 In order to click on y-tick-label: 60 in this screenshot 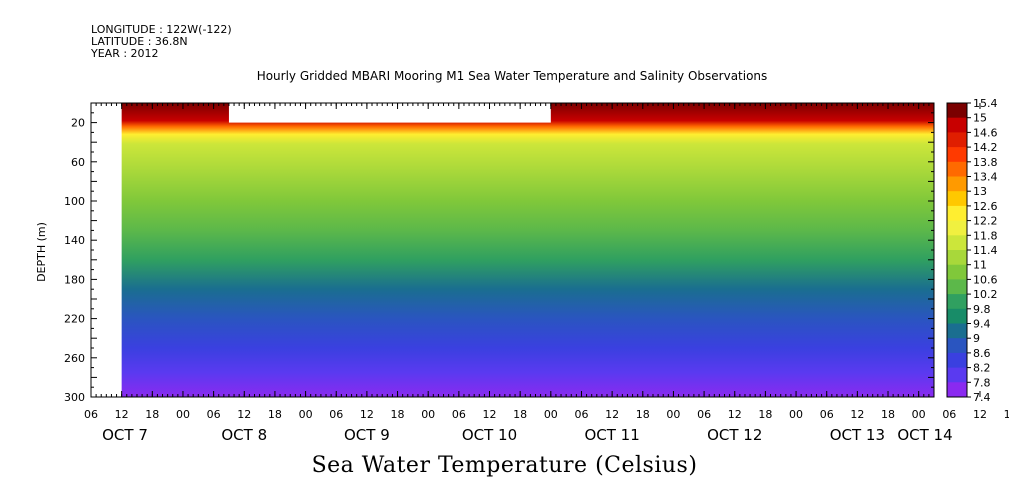, I will do `click(78, 162)`.